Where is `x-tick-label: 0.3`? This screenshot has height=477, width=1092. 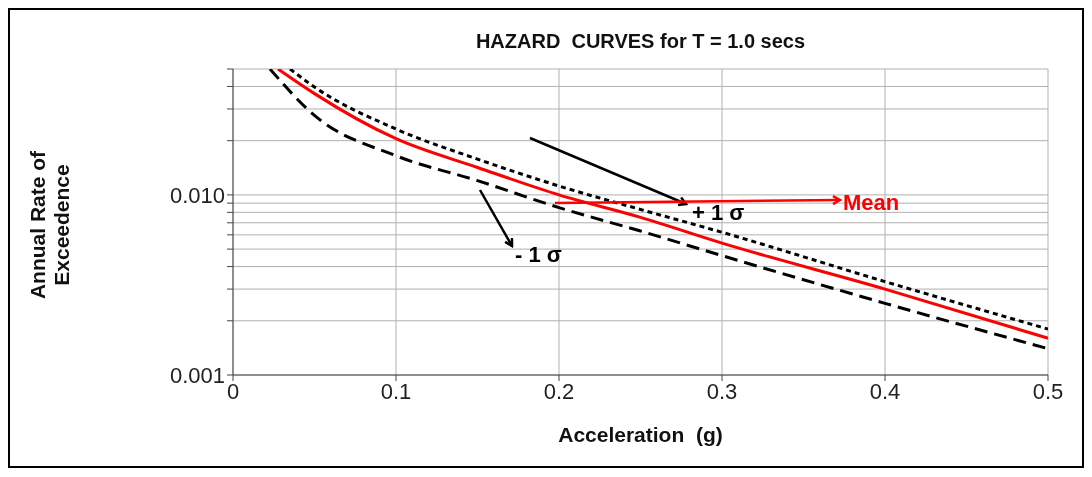 x-tick-label: 0.3 is located at coordinates (722, 391).